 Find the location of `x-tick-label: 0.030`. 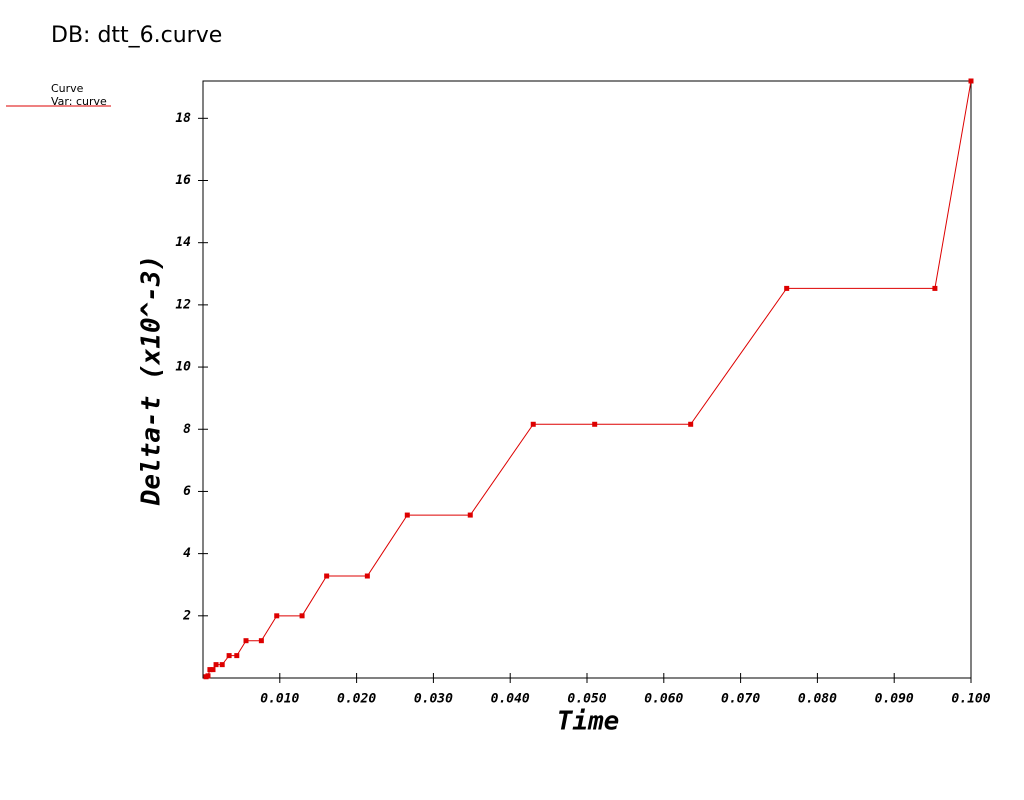

x-tick-label: 0.030 is located at coordinates (433, 699).